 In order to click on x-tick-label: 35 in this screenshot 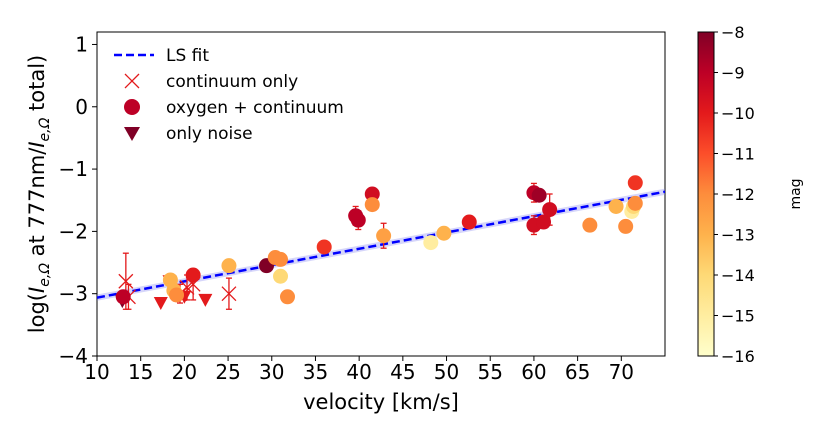, I will do `click(315, 372)`.